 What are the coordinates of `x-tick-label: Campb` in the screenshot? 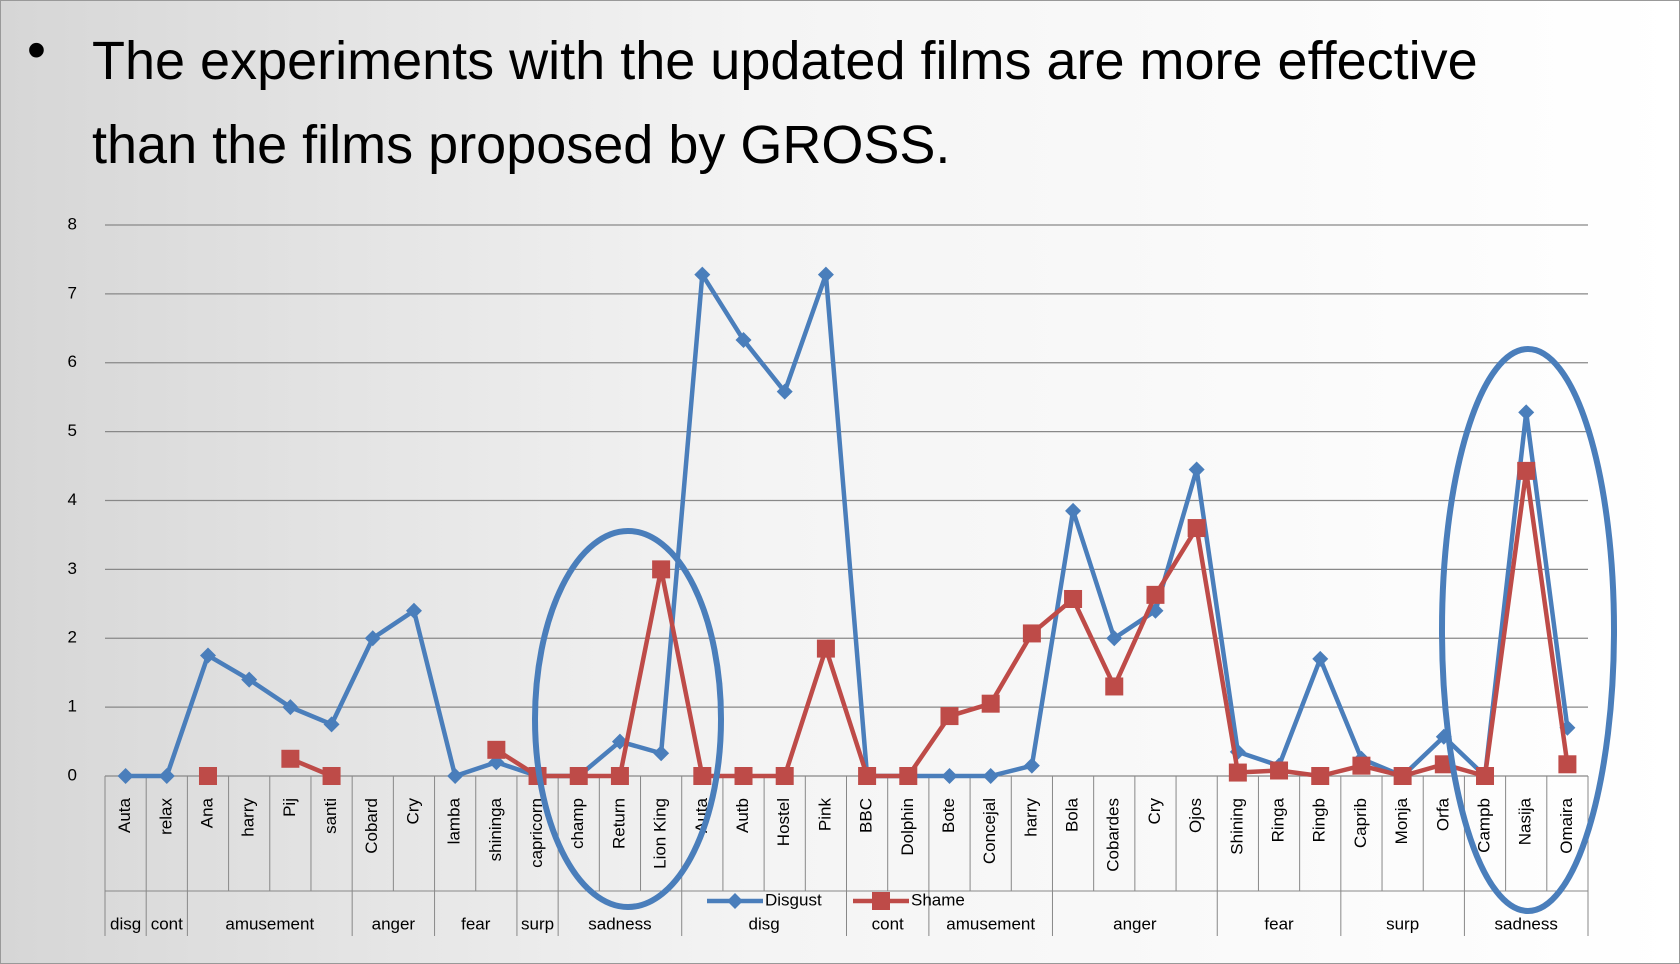 It's located at (1483, 825).